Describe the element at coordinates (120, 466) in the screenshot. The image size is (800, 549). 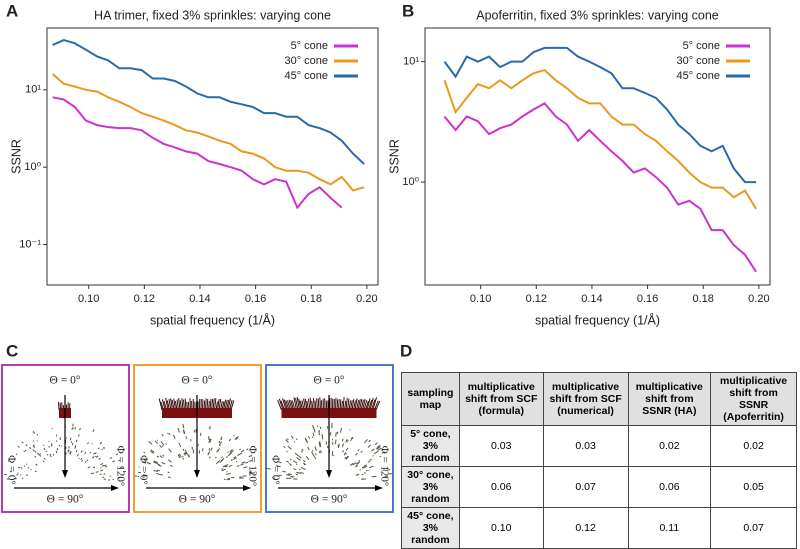
I see `phi-label: Φ = 120°` at that location.